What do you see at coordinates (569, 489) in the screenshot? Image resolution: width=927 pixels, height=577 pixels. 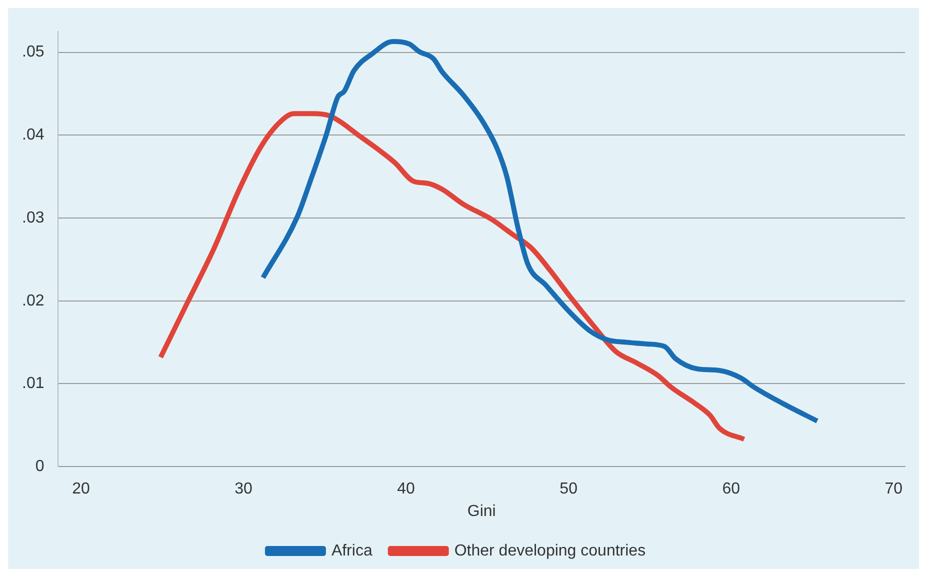 I see `x-tick-label: 50` at bounding box center [569, 489].